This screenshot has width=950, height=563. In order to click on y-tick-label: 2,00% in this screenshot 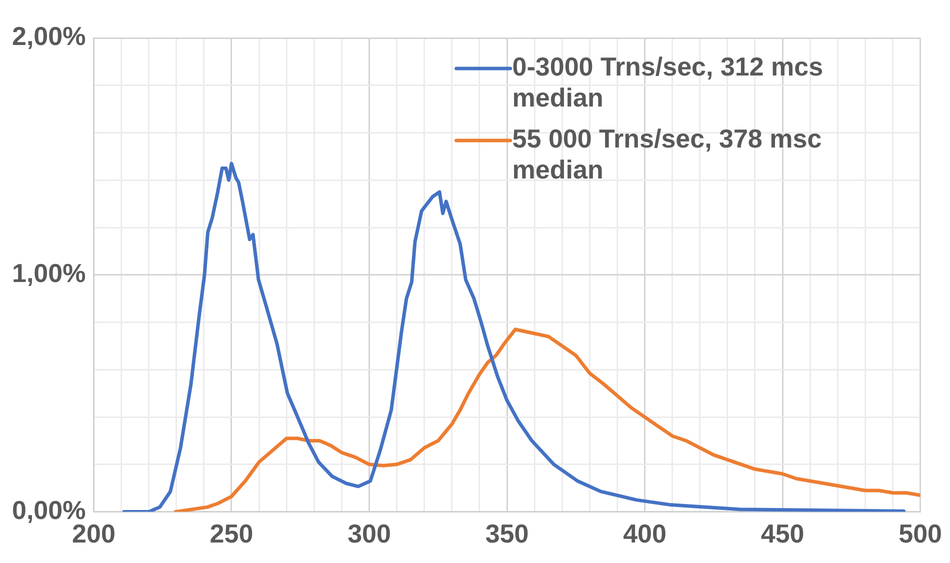, I will do `click(49, 36)`.